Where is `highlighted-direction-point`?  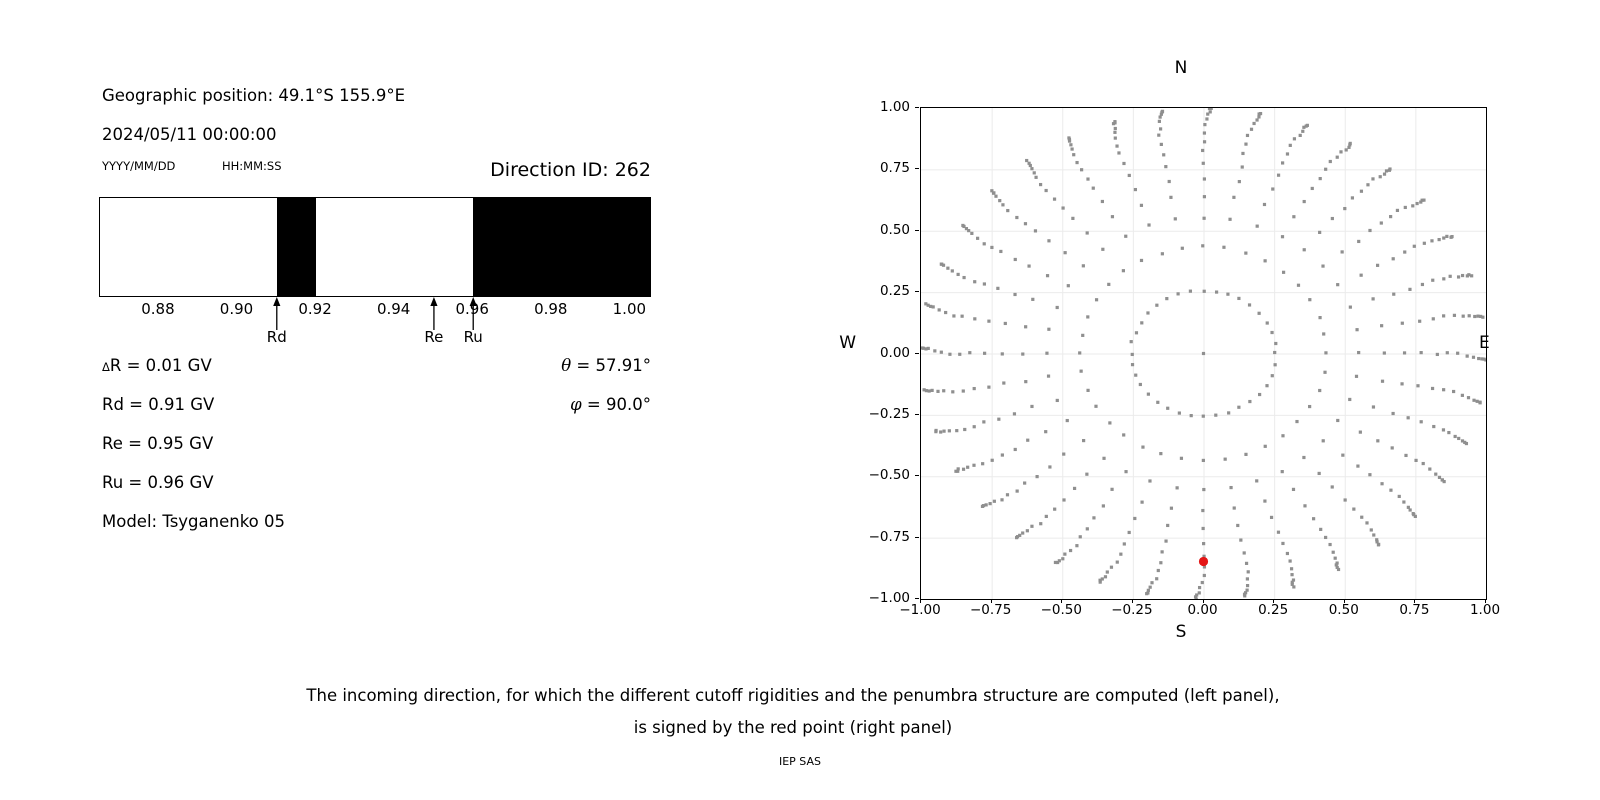
highlighted-direction-point is located at coordinates (1203, 561).